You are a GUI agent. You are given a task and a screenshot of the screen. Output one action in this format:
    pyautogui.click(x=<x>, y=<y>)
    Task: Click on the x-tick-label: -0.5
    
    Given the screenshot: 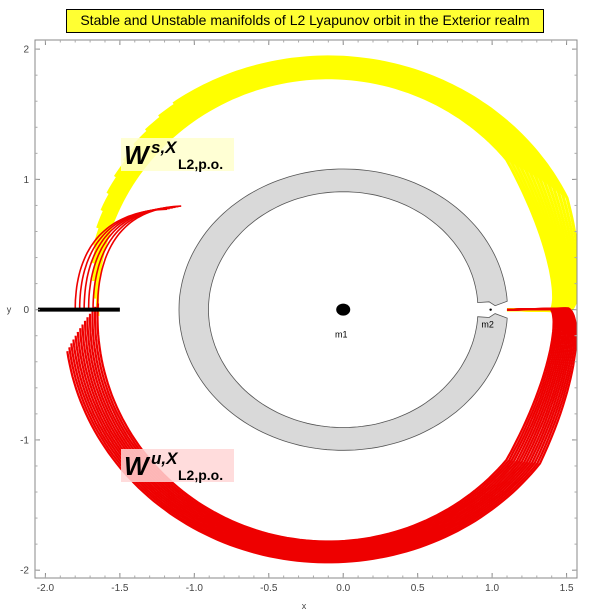 What is the action you would take?
    pyautogui.click(x=269, y=588)
    